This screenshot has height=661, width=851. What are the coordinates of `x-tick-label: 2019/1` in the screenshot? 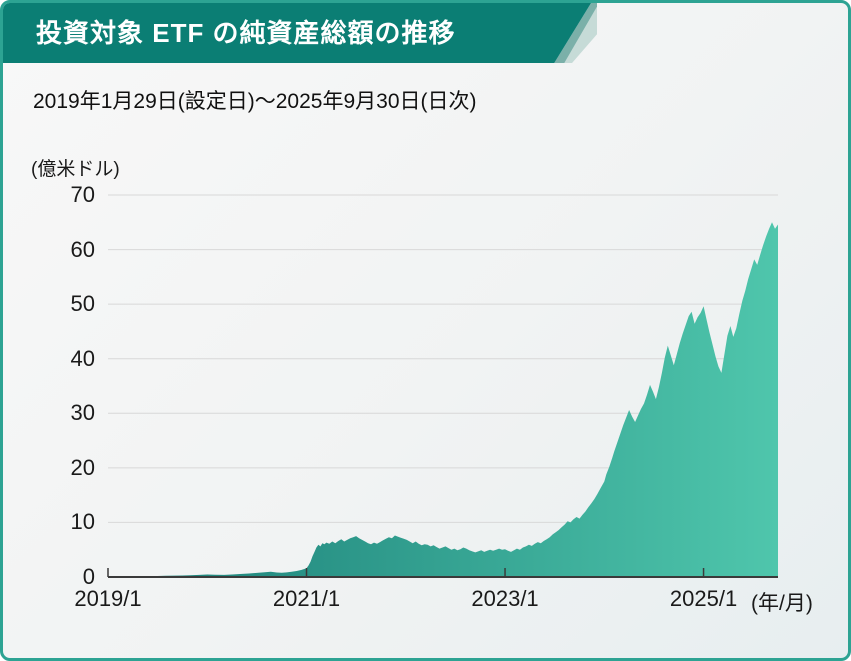 It's located at (108, 598).